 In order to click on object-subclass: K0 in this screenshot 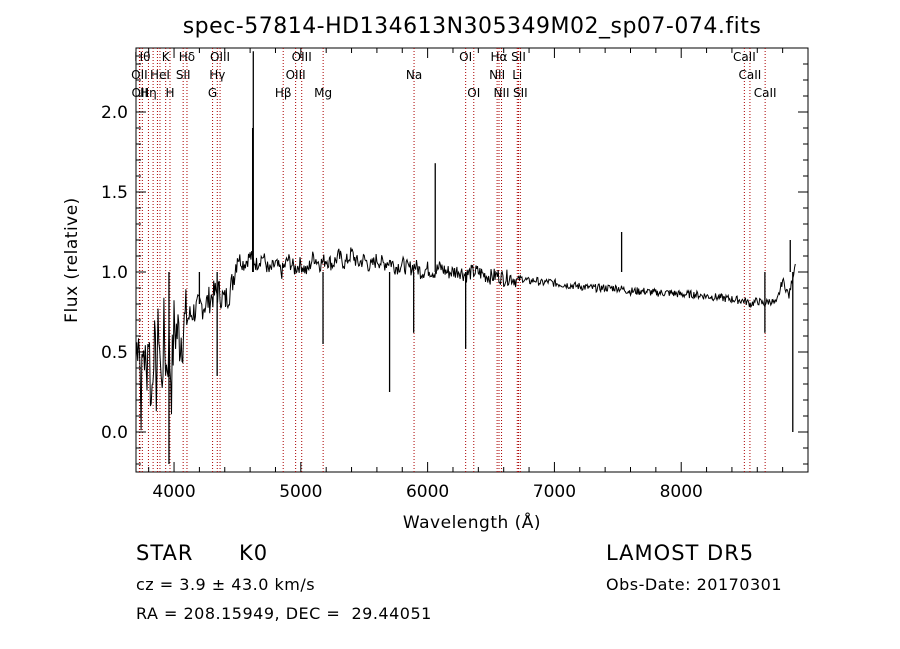, I will do `click(254, 553)`.